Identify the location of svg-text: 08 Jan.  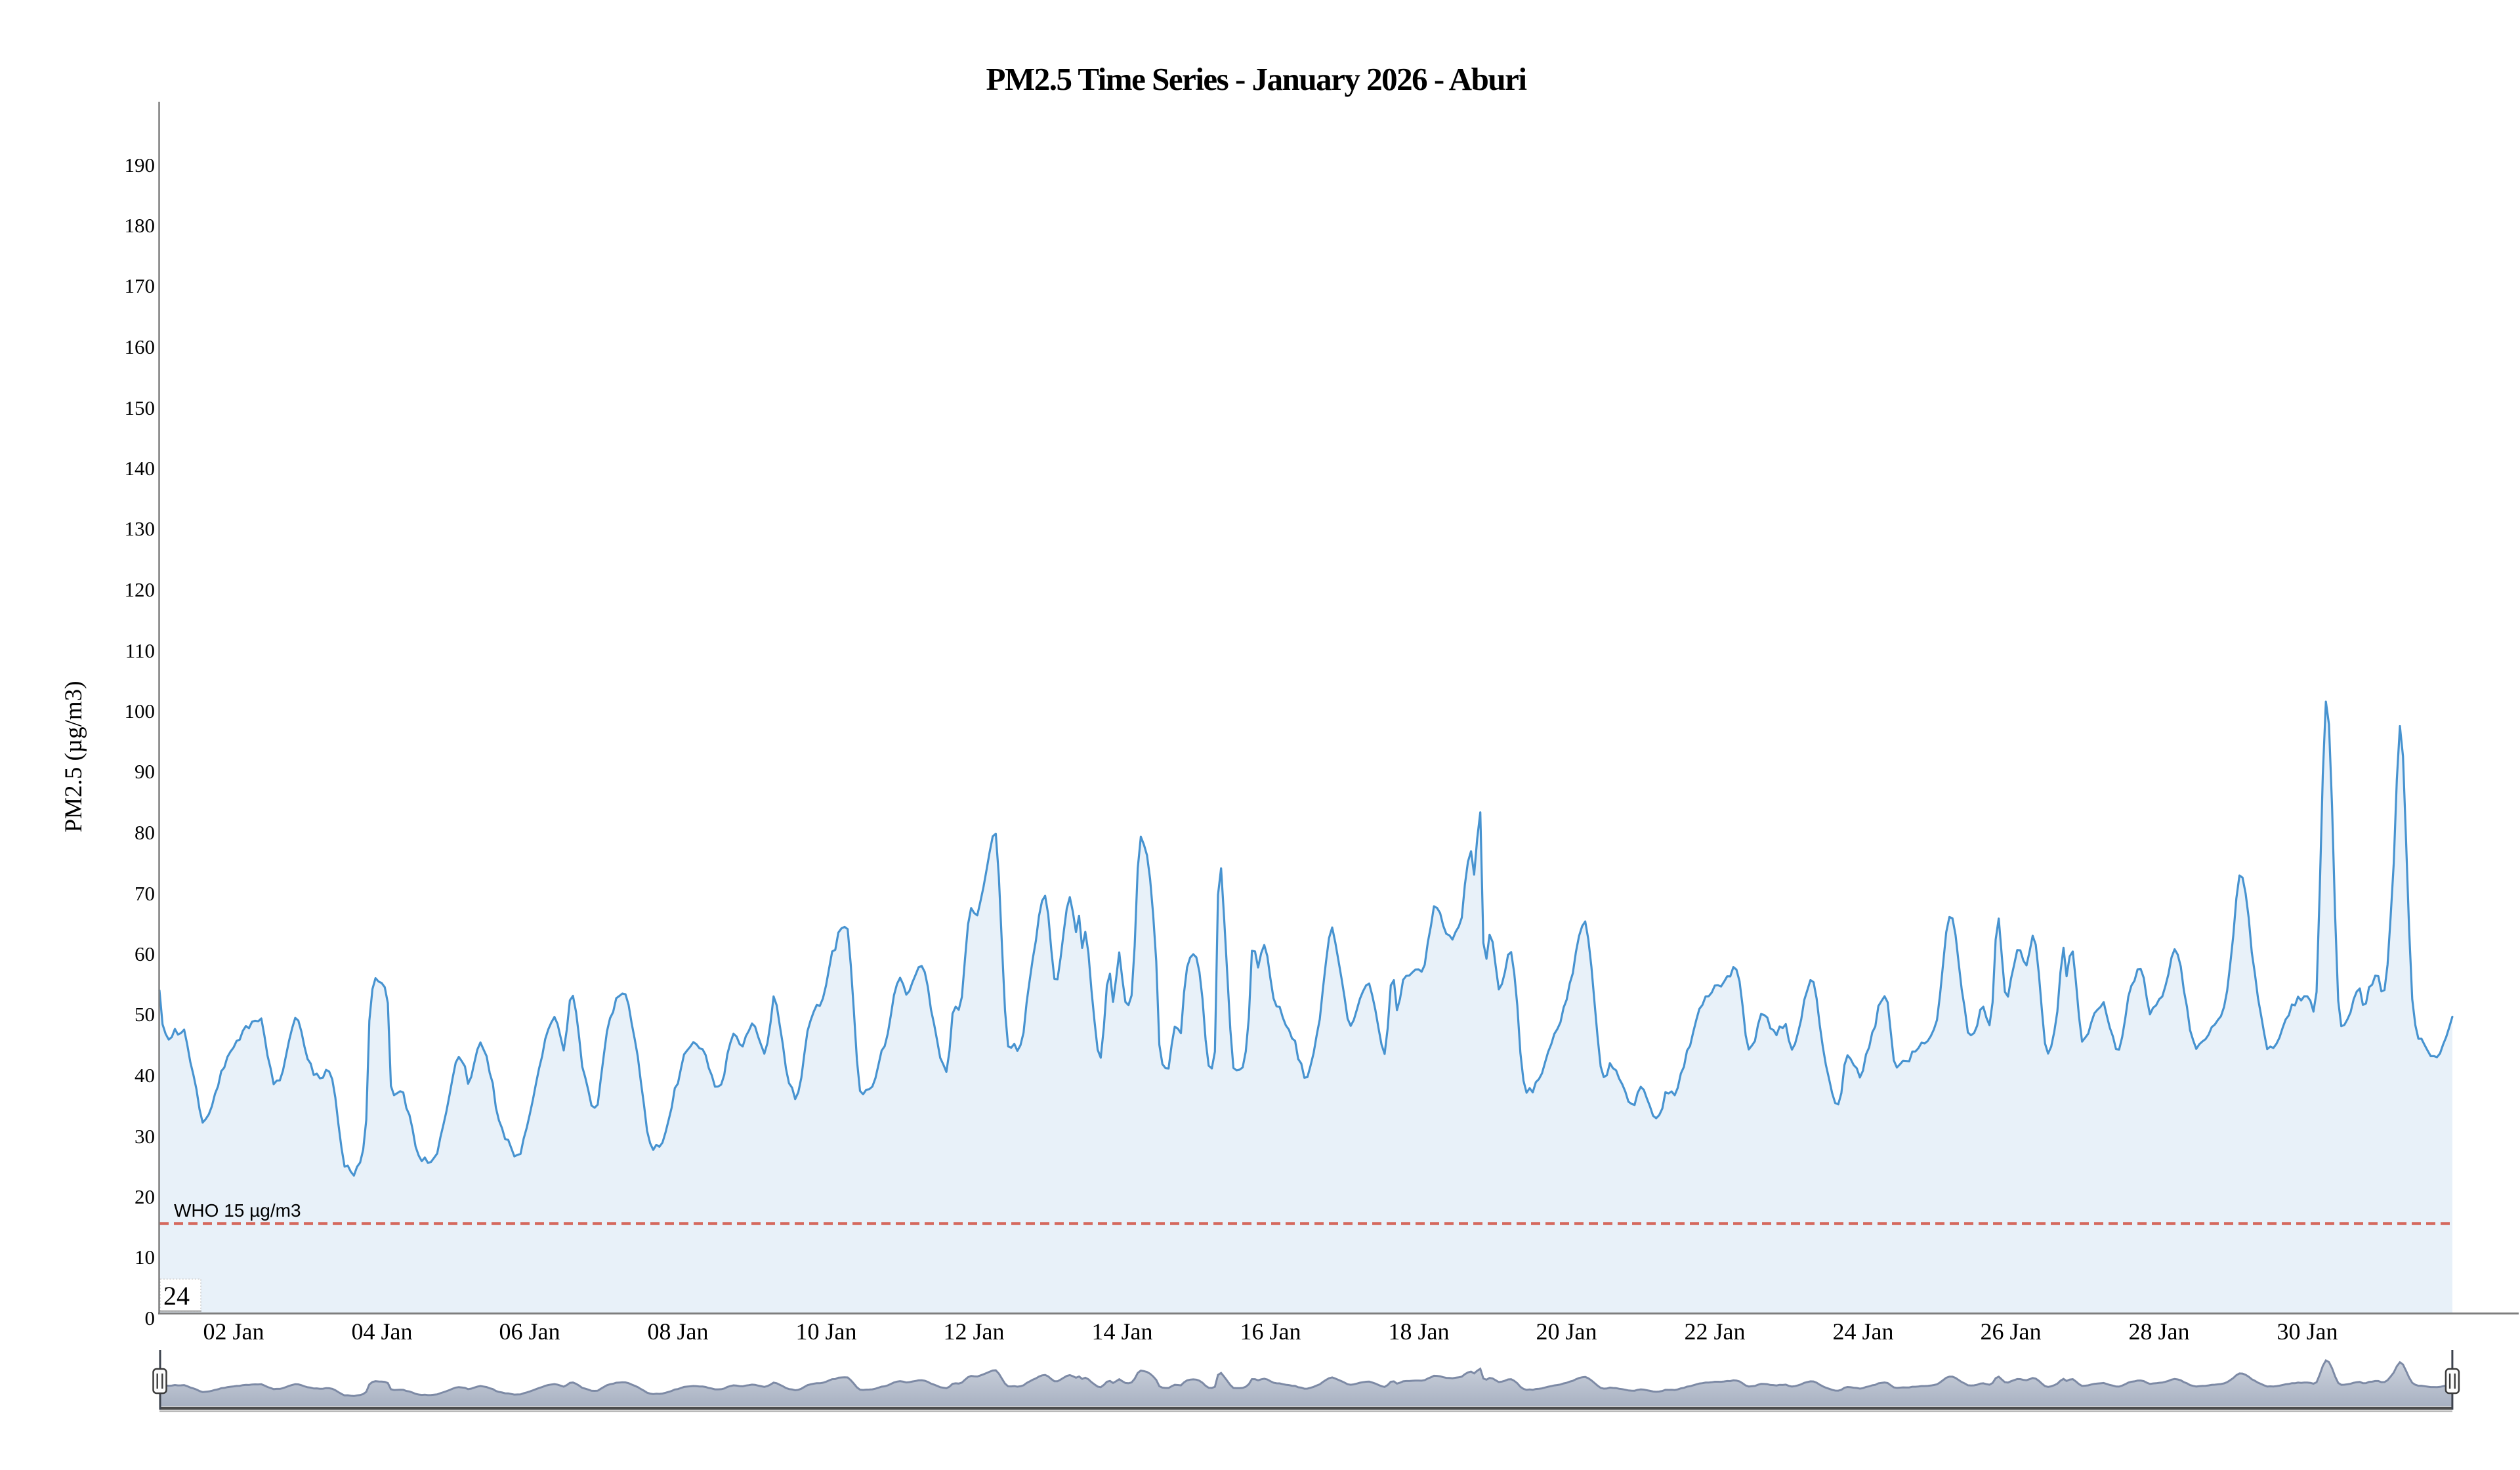
(678, 1331).